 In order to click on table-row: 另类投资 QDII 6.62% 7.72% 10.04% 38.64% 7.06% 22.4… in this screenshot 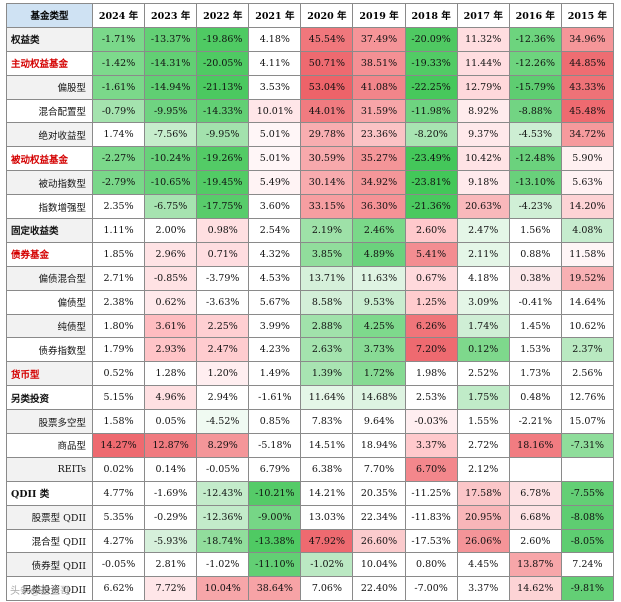, I will do `click(310, 589)`.